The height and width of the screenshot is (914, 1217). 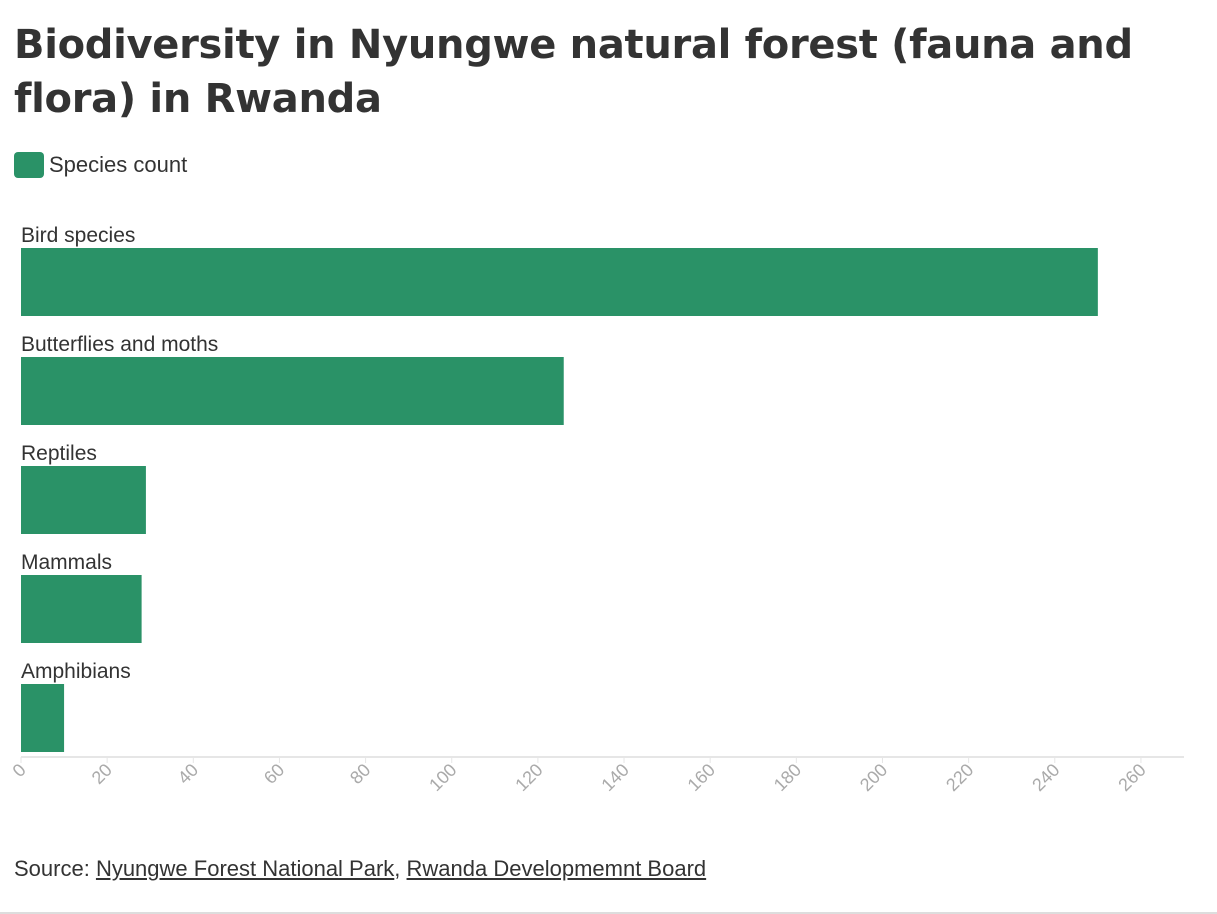 I want to click on category-label: Mammals, so click(x=66, y=562).